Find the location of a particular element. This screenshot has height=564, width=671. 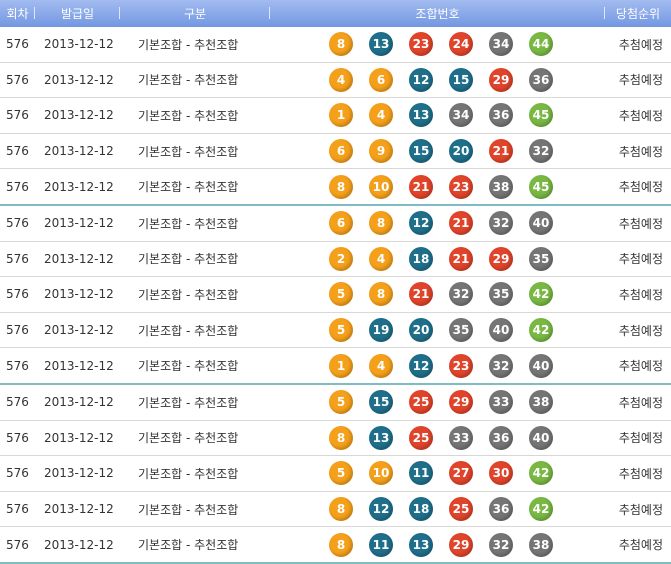

table-header: 회차 발급일 구분 조합번호 당첨순위 is located at coordinates (335, 13).